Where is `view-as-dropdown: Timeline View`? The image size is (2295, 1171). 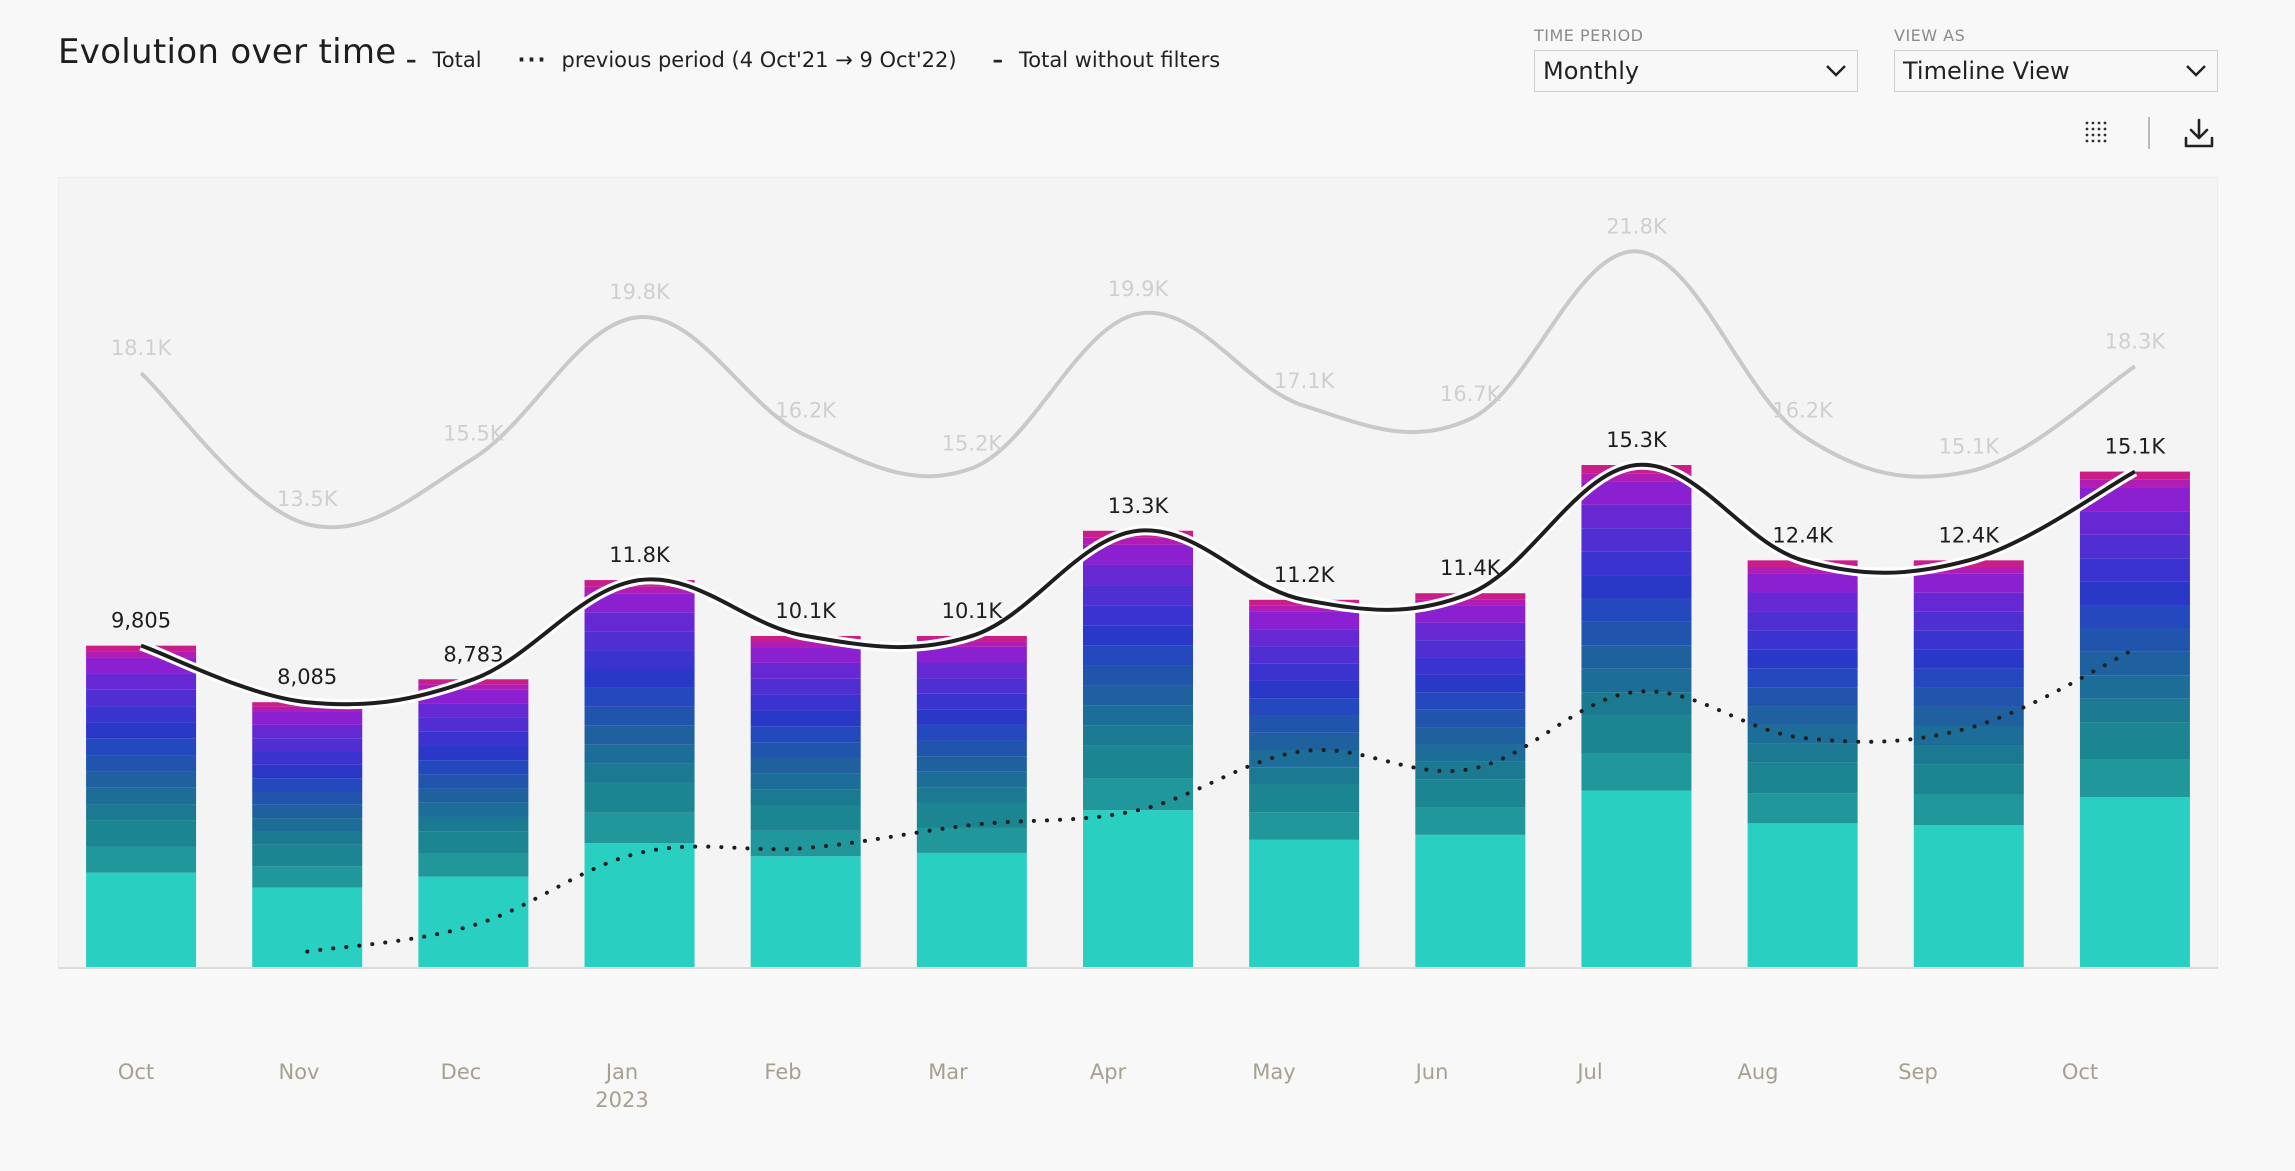 view-as-dropdown: Timeline View is located at coordinates (2056, 71).